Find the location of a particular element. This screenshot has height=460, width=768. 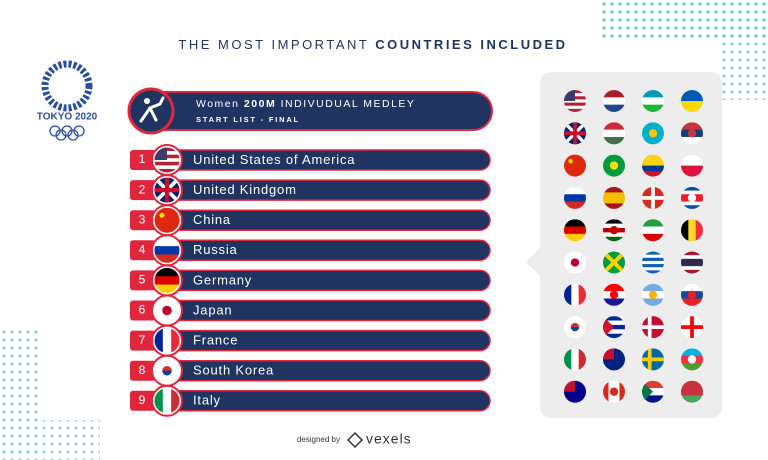

event-title: Women 200M INDIVUDUAL MEDLEY is located at coordinates (305, 104).